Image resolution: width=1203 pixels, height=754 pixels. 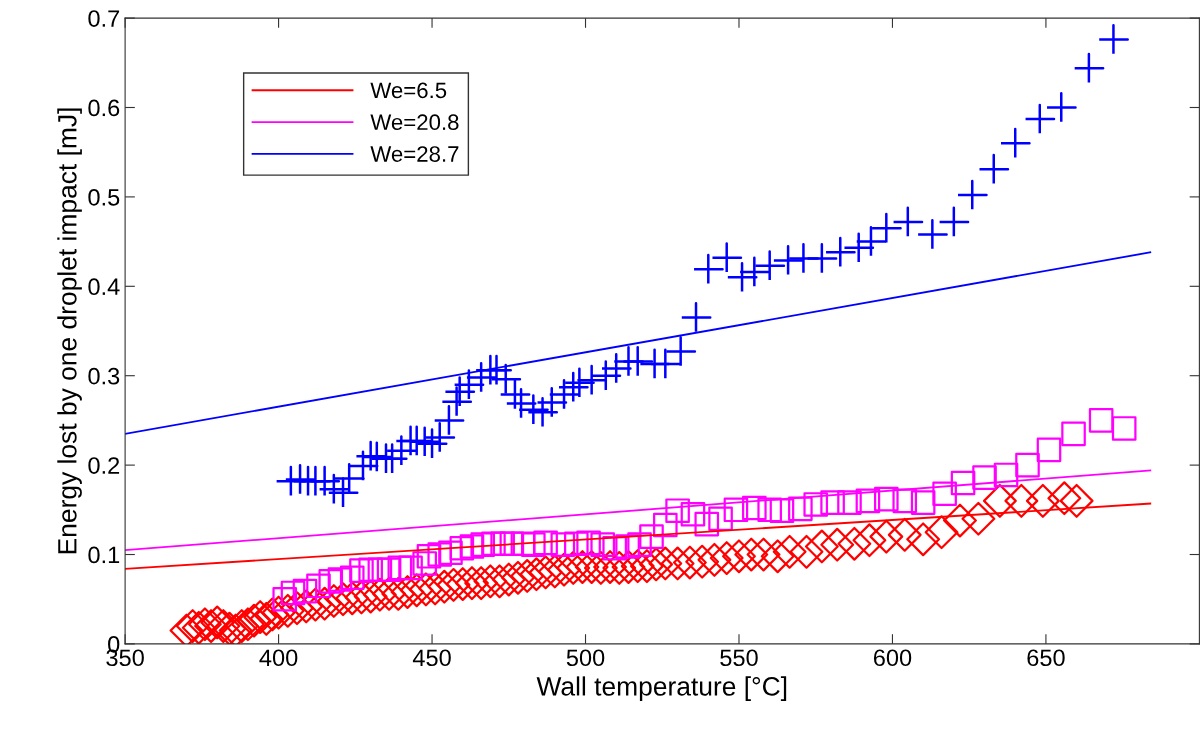 I want to click on legend-label: We=20.8, so click(x=414, y=122).